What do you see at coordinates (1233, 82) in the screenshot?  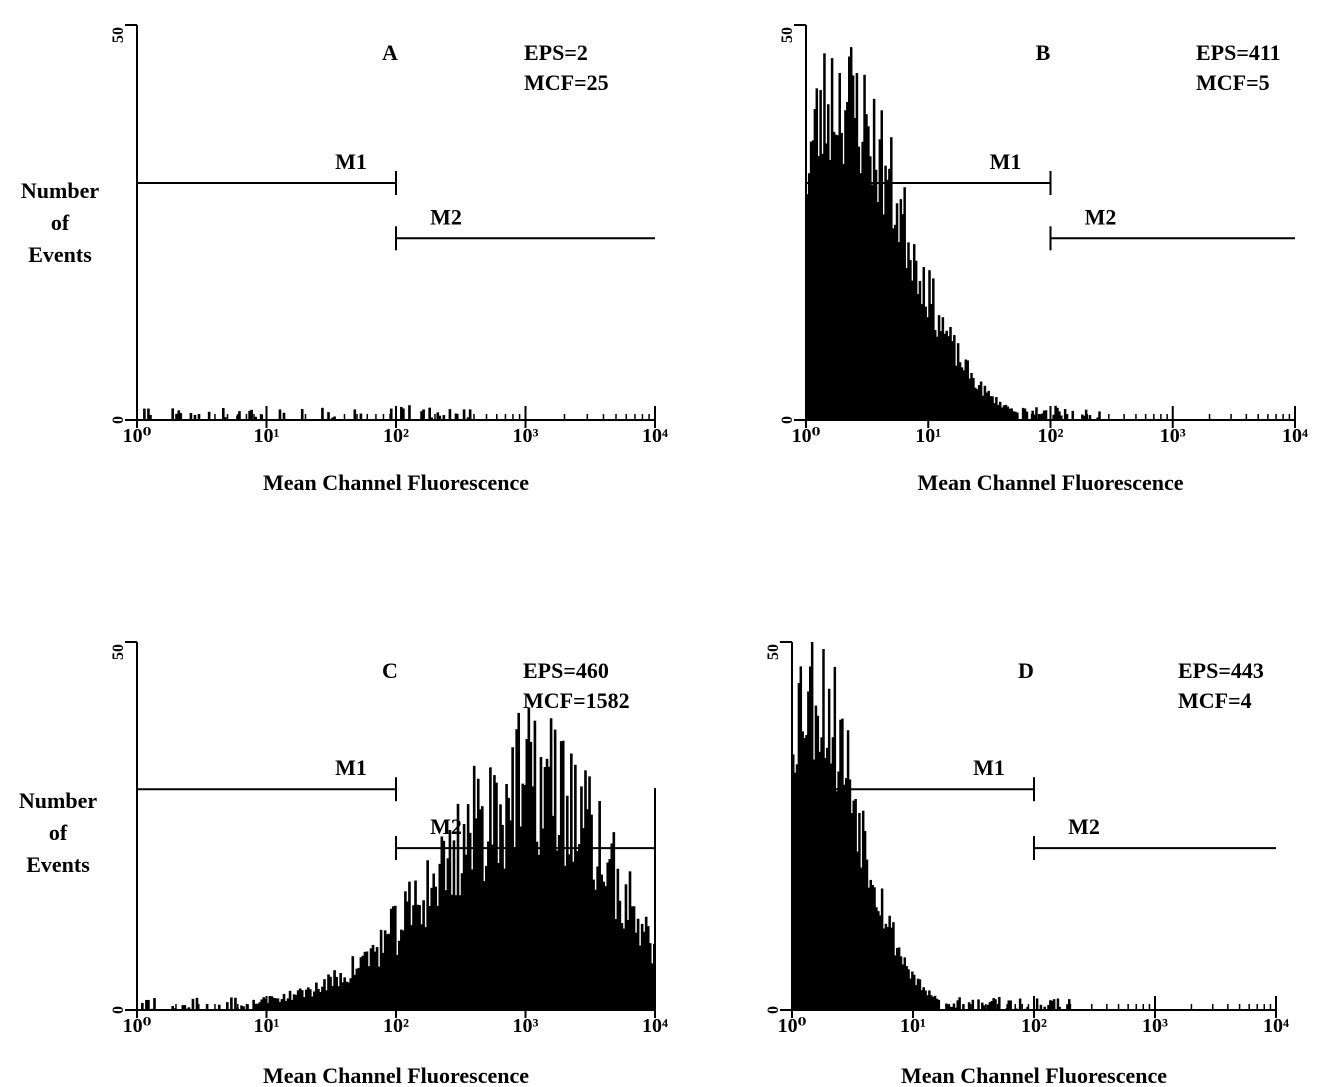 I see `panel-stat: MCF=5` at bounding box center [1233, 82].